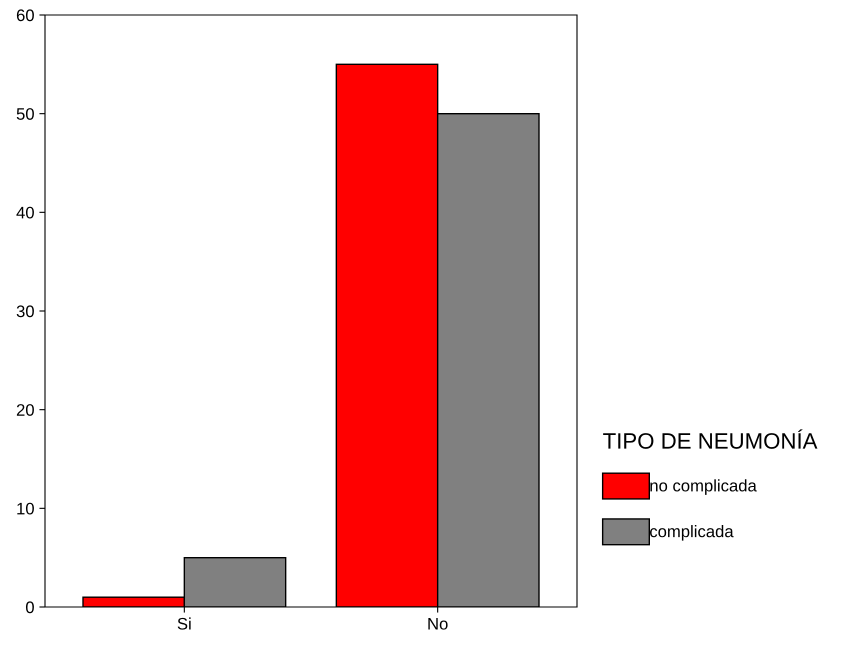  What do you see at coordinates (438, 624) in the screenshot?
I see `x-tick-label: No` at bounding box center [438, 624].